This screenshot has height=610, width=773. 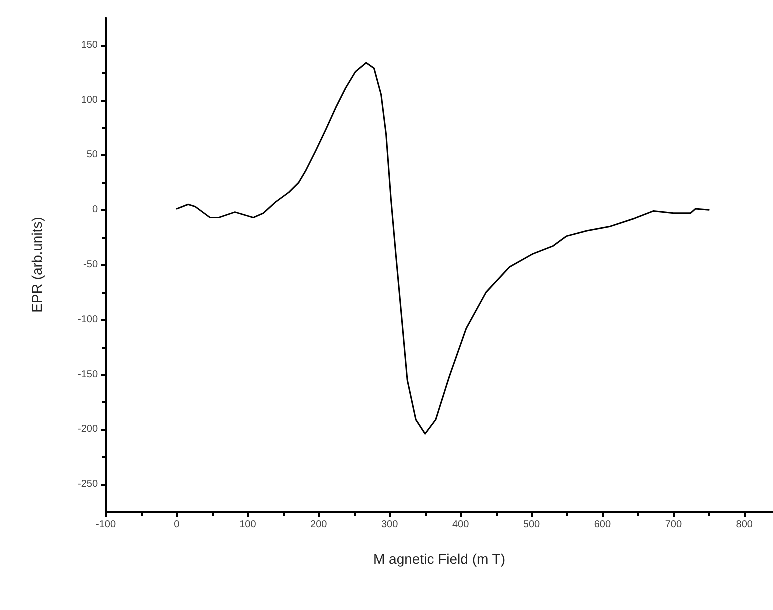 What do you see at coordinates (89, 100) in the screenshot?
I see `y-tick-label: 100` at bounding box center [89, 100].